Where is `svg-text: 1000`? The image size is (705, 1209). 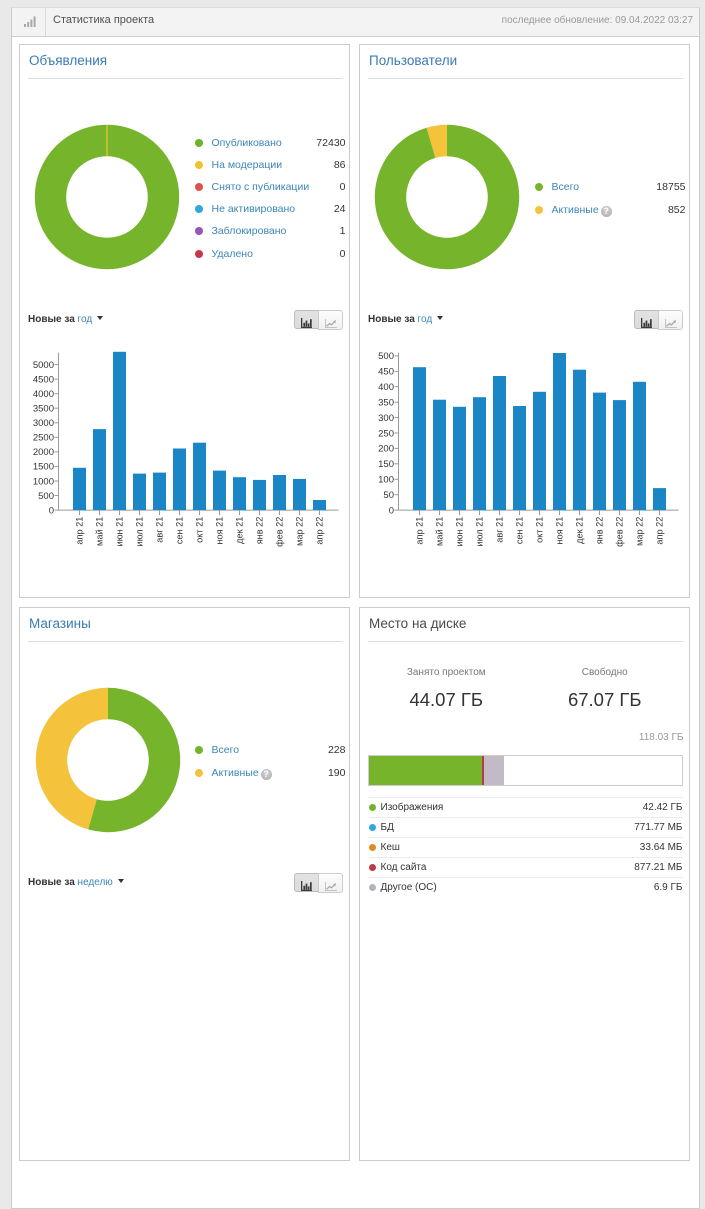 svg-text: 1000 is located at coordinates (43, 481).